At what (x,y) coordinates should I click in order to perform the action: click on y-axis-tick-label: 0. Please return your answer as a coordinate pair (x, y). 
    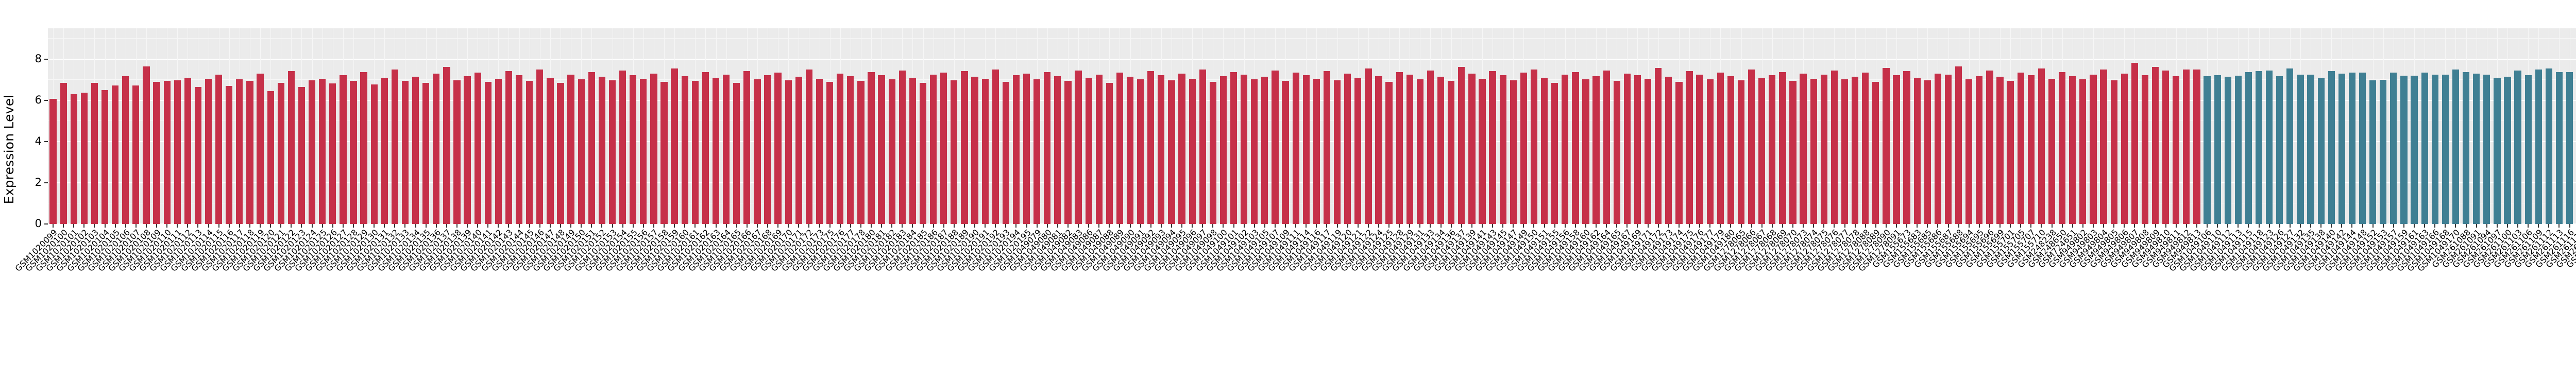
    Looking at the image, I should click on (38, 224).